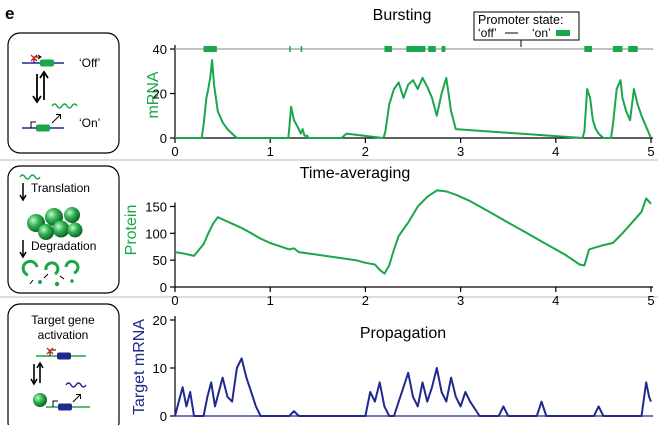 The image size is (658, 425). Describe the element at coordinates (163, 287) in the screenshot. I see `time-averaging-y-tick-label: 0` at that location.